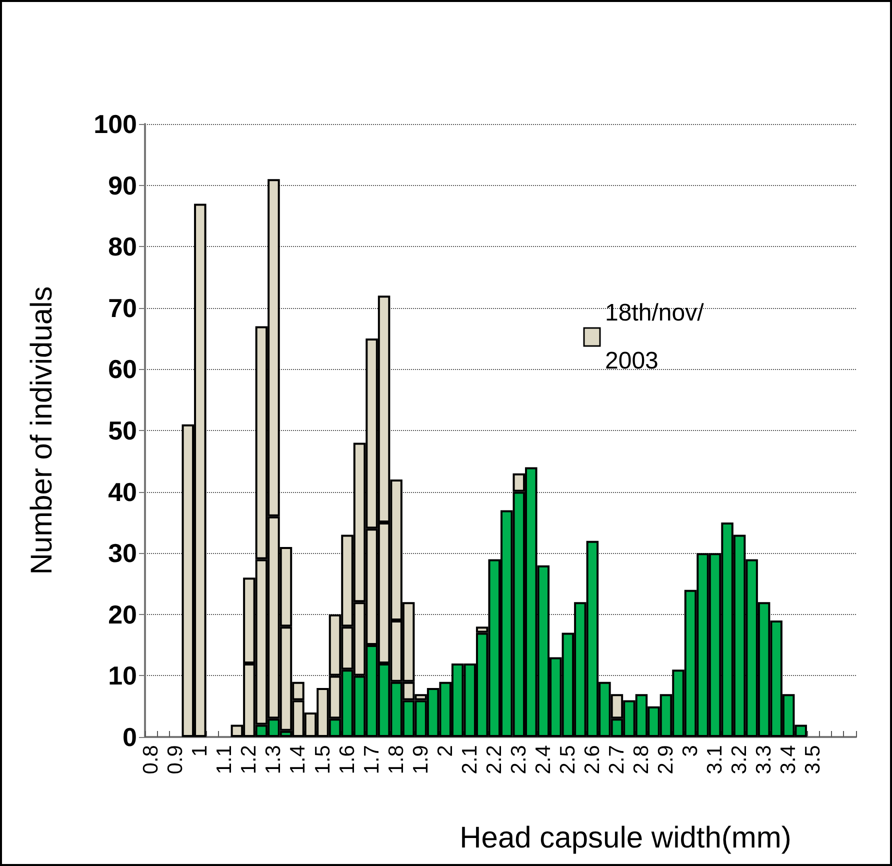  What do you see at coordinates (470, 759) in the screenshot?
I see `x-tick-label: 2.1` at bounding box center [470, 759].